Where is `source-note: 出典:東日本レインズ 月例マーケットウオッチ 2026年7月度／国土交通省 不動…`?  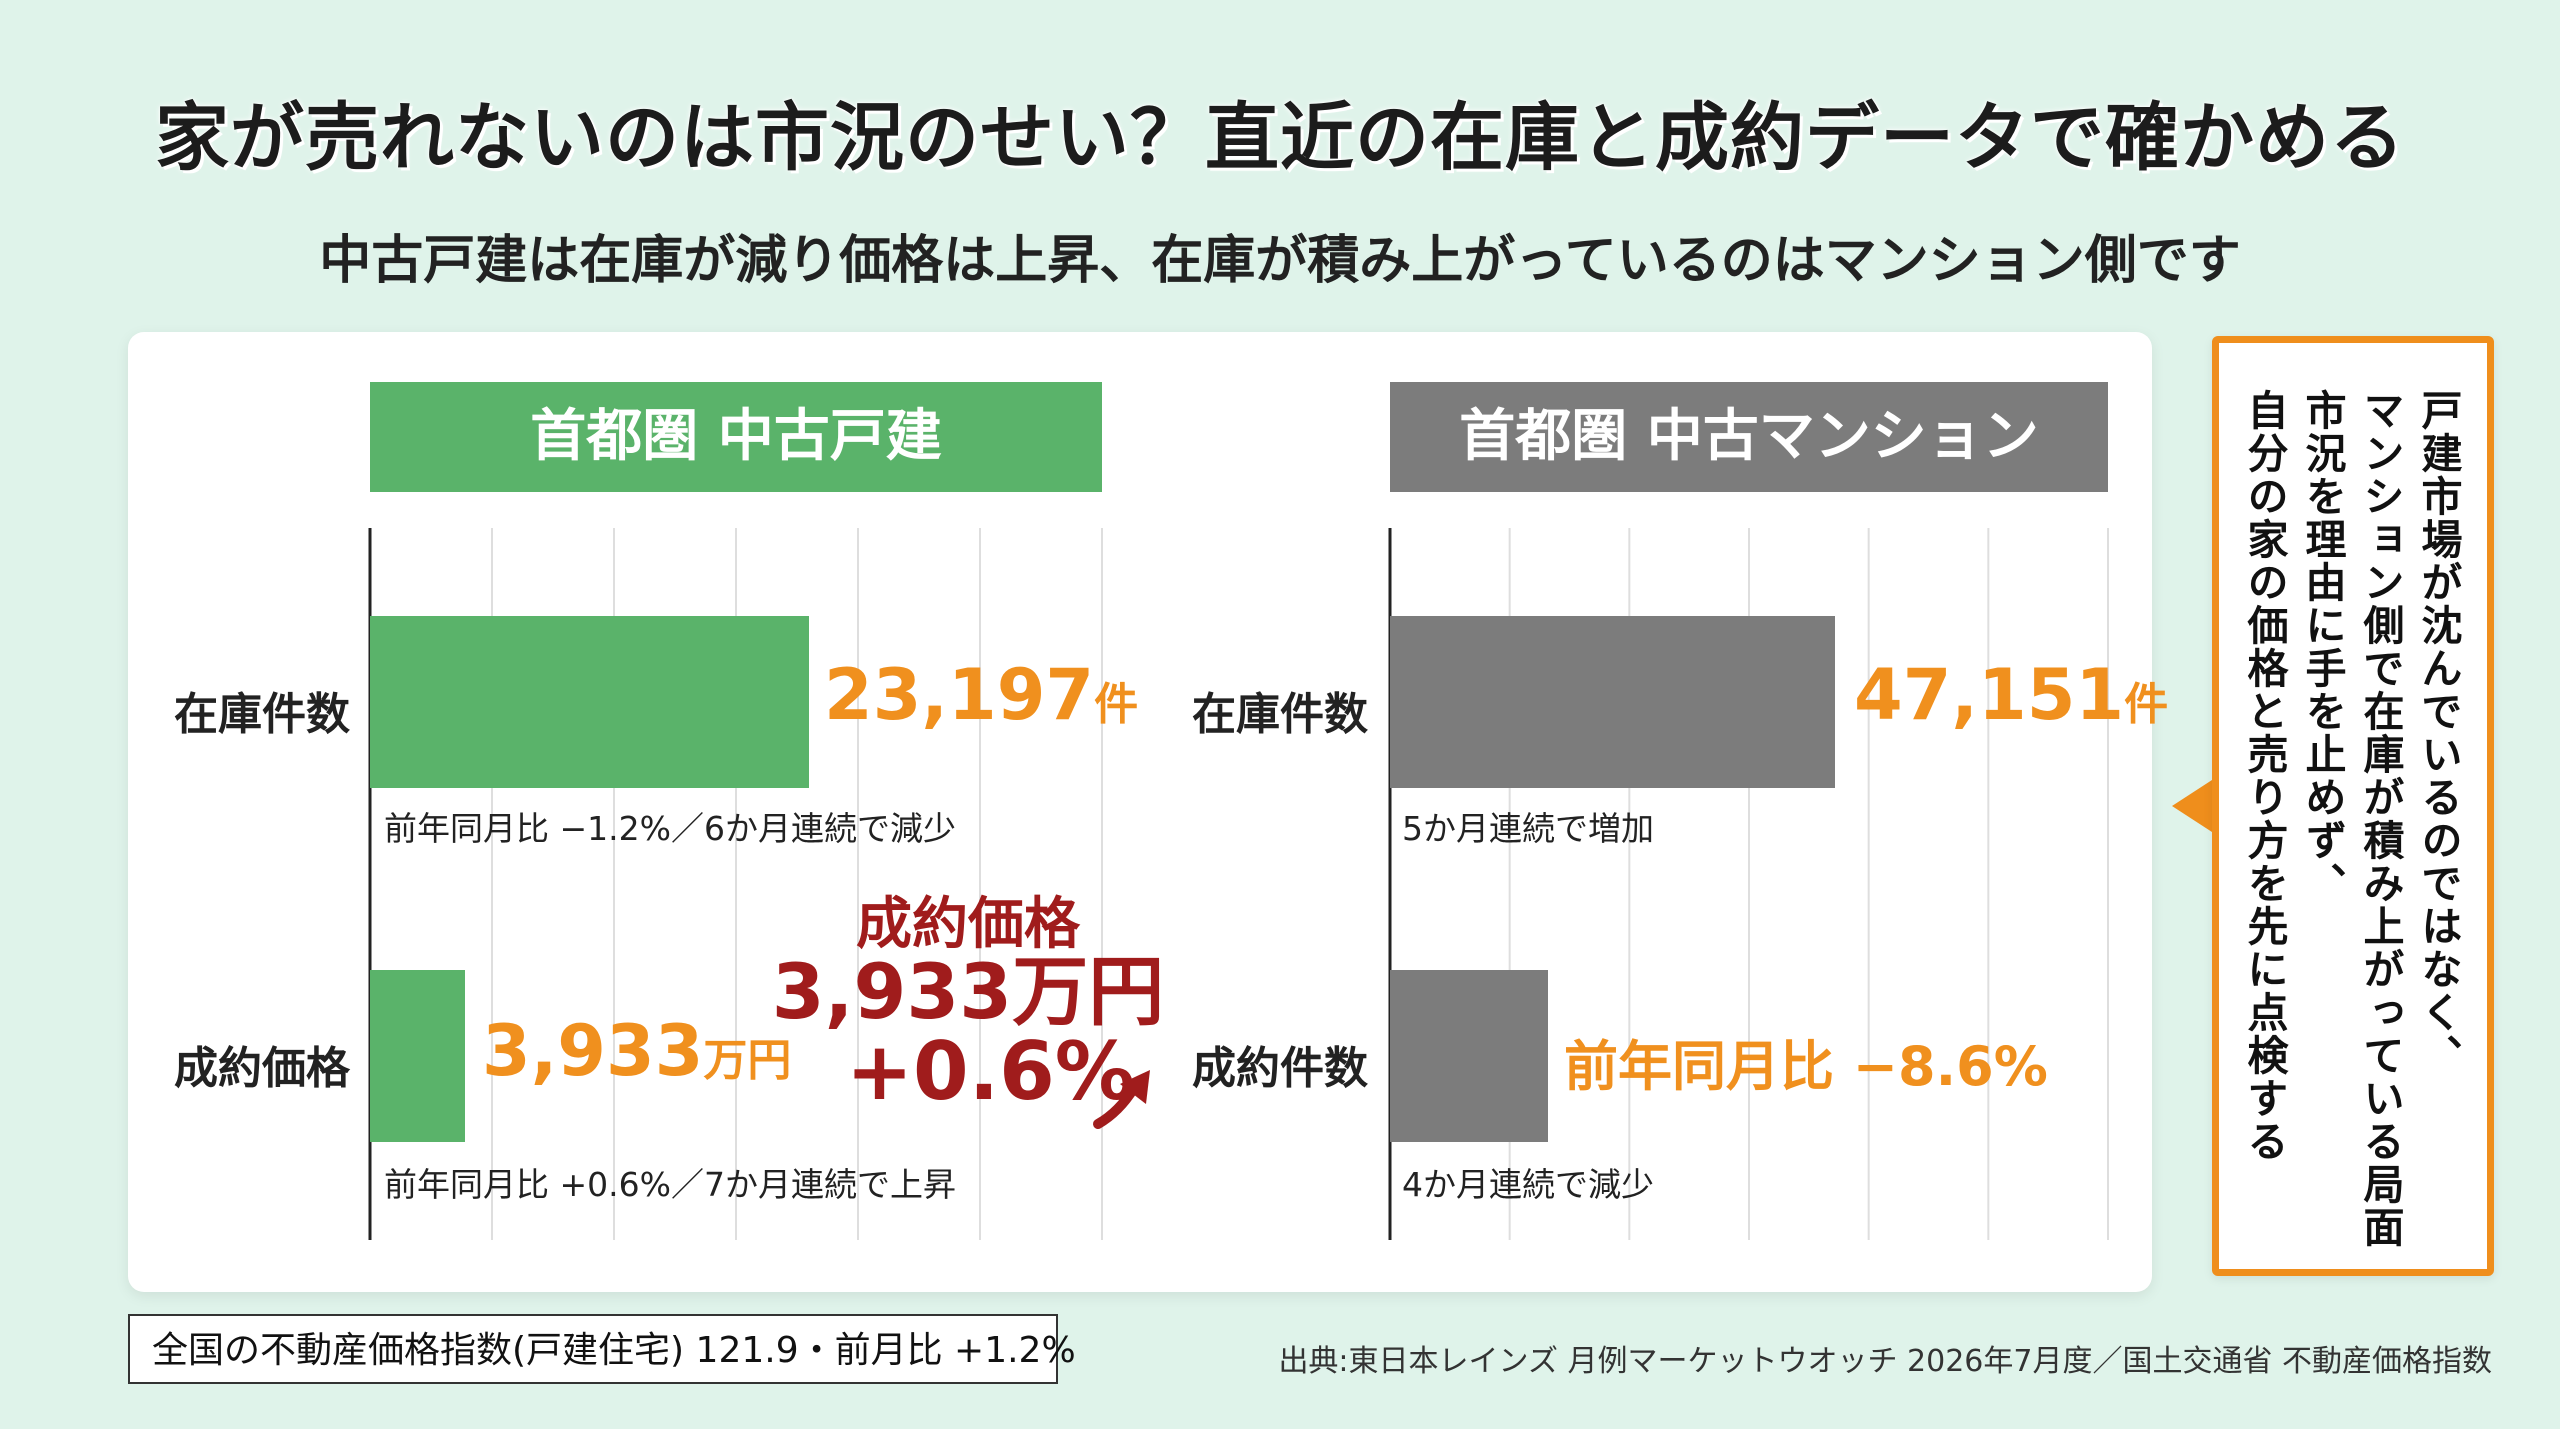 source-note: 出典:東日本レインズ 月例マーケットウオッチ 2026年7月度／国土交通省 不動… is located at coordinates (1885, 1361).